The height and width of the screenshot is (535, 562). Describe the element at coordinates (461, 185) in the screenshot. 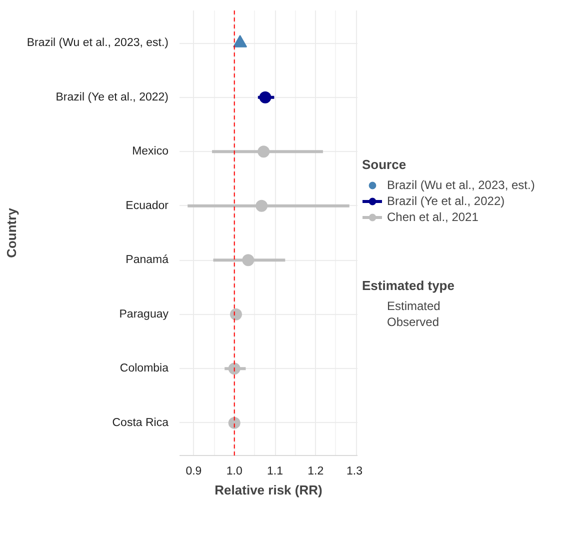

I see `legend-label: Brazil (Wu et al., 2023, est.)` at that location.